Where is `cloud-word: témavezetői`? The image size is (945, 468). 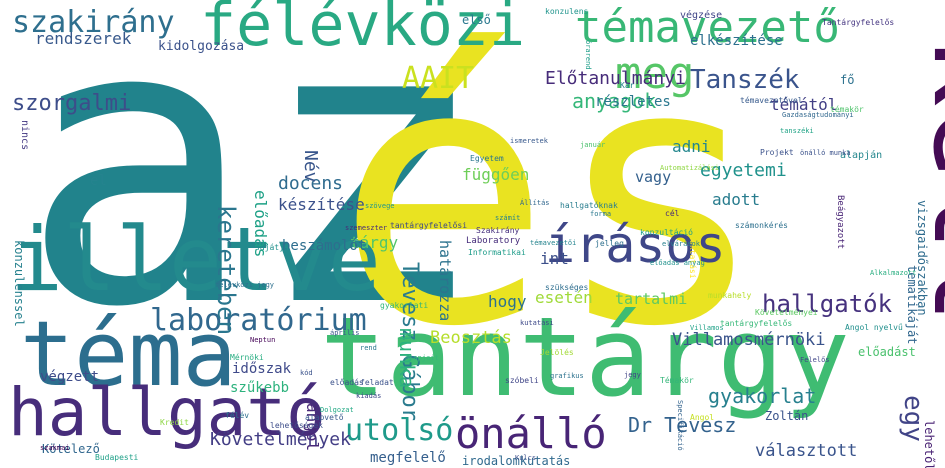
cloud-word: témavezetői is located at coordinates (553, 242).